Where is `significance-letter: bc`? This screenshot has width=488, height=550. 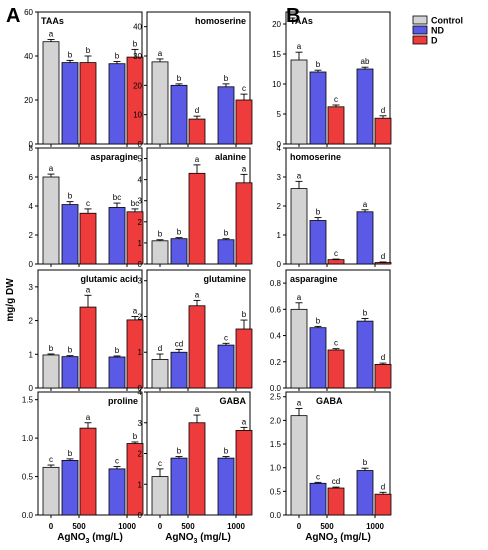
significance-letter: bc is located at coordinates (135, 203).